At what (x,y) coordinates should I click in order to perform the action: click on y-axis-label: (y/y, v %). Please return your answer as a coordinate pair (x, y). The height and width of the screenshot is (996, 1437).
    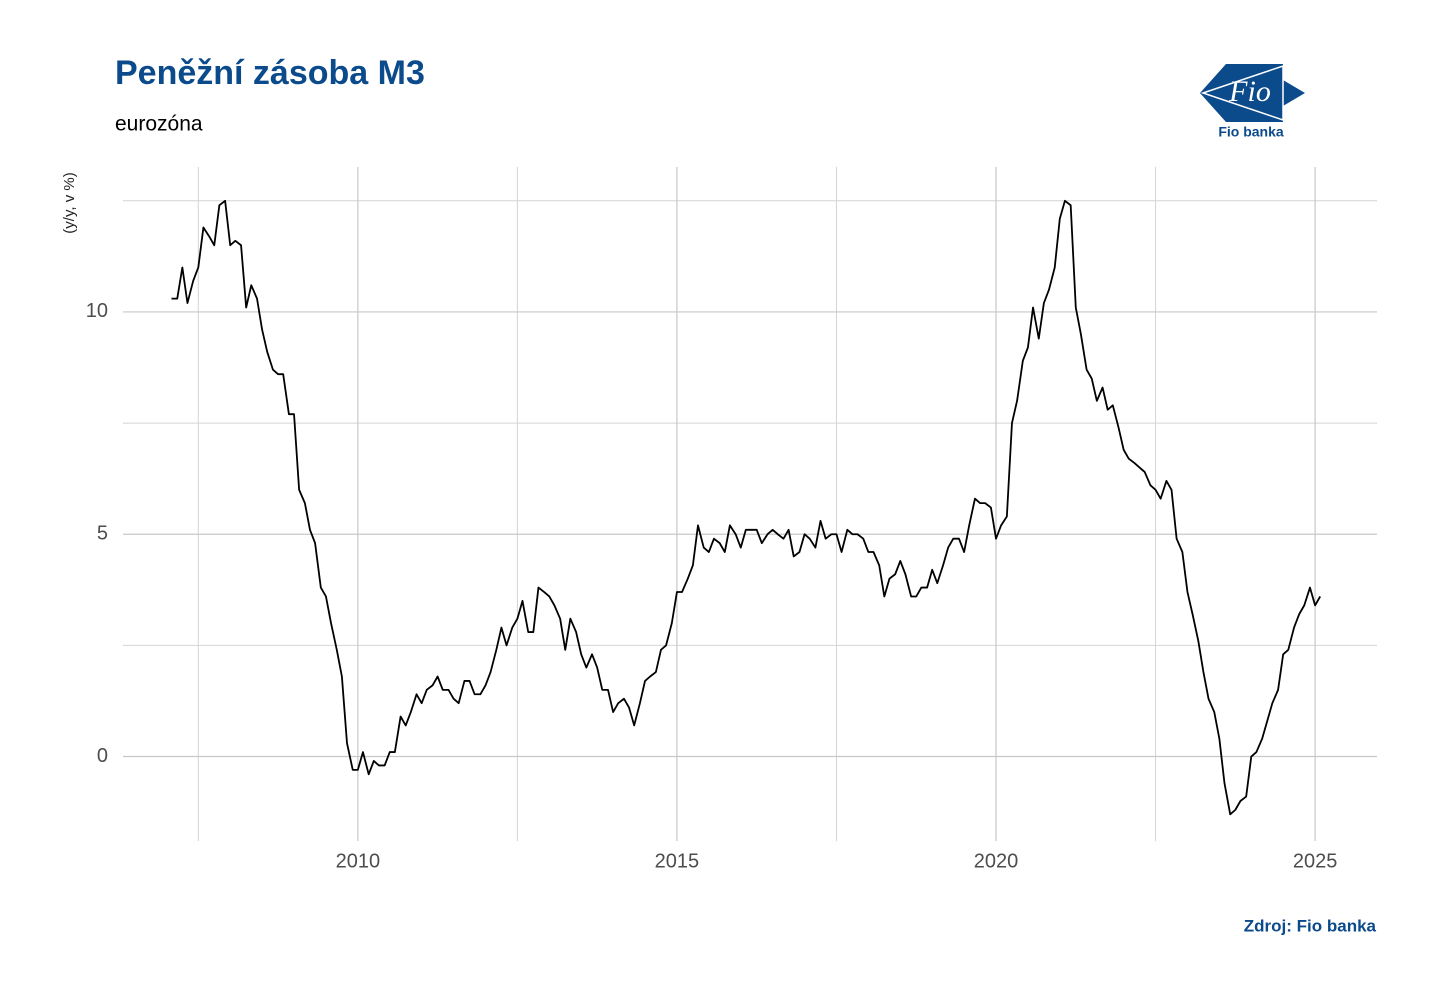
    Looking at the image, I should click on (69, 202).